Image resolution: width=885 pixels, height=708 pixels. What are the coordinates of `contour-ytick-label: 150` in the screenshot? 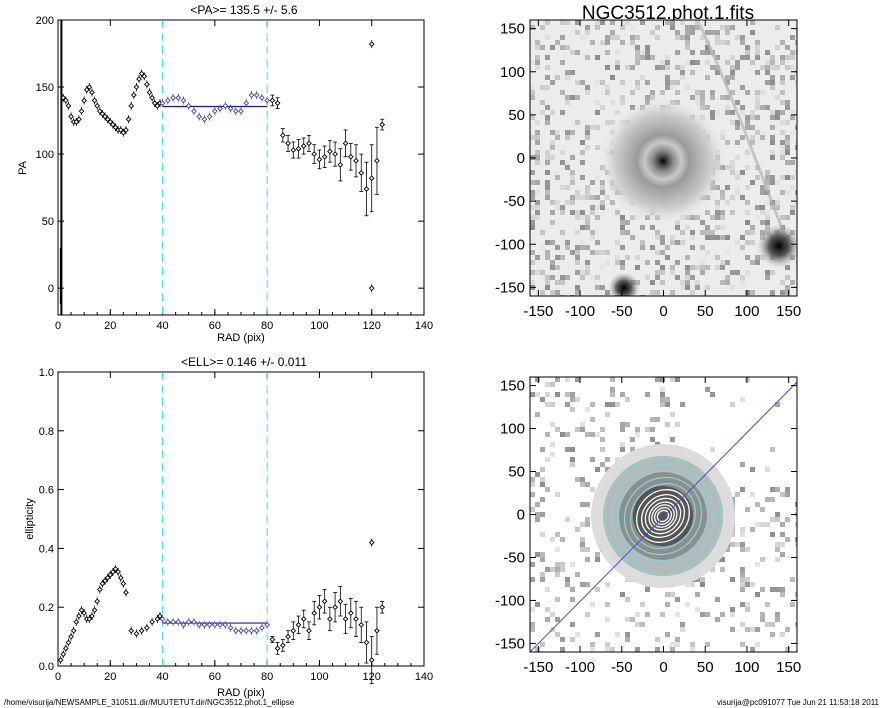 It's located at (512, 386).